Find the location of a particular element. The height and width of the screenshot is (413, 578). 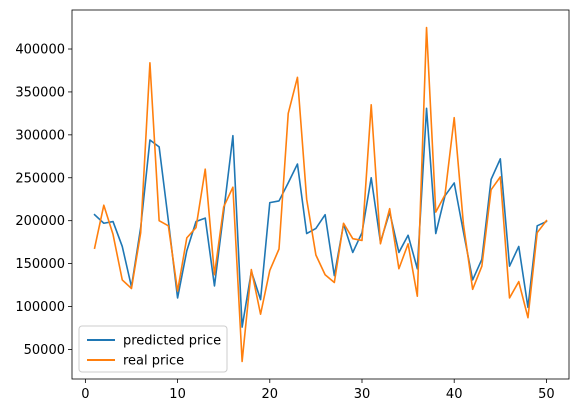

y-tick-label: 300000 is located at coordinates (40, 135).